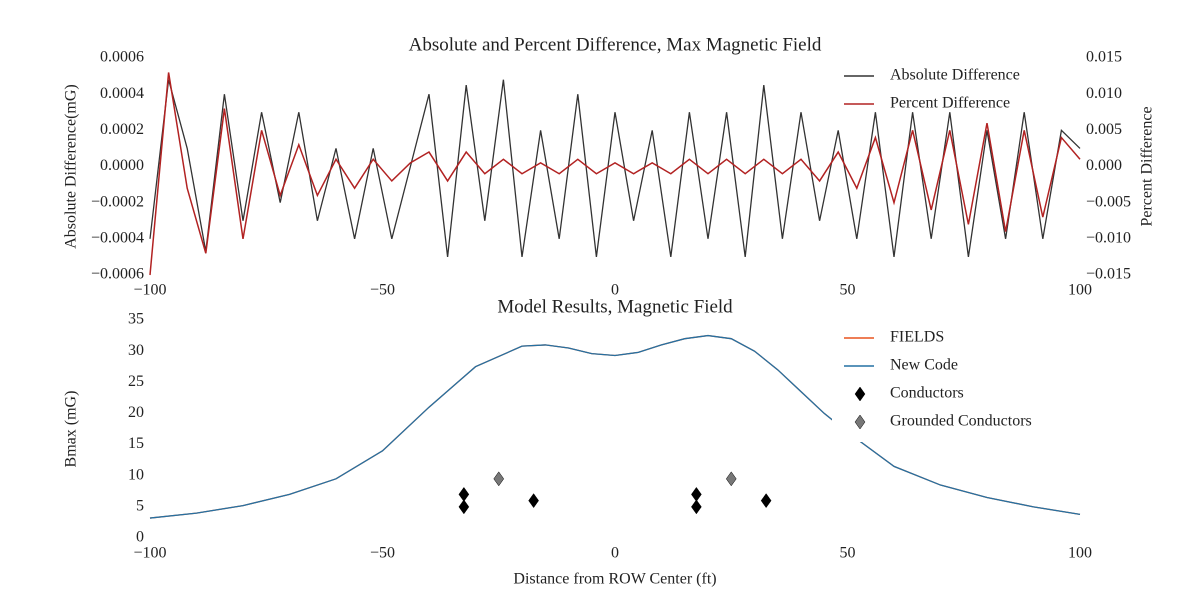 This screenshot has height=600, width=1200. I want to click on y2-tick-label: 0.005, so click(1104, 129).